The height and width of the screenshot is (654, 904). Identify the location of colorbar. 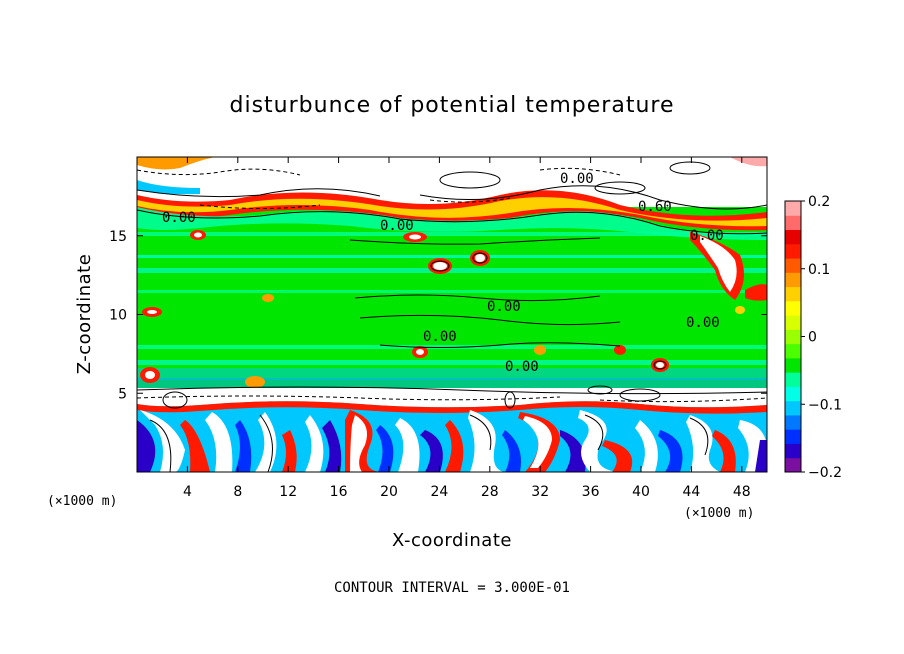
(793, 336).